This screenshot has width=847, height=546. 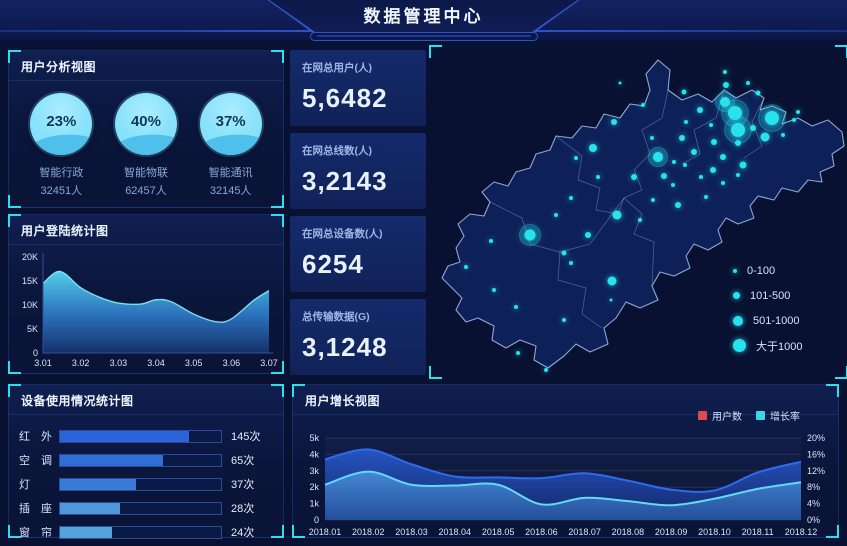 I want to click on x-axis-tick: 2018.05, so click(x=498, y=532).